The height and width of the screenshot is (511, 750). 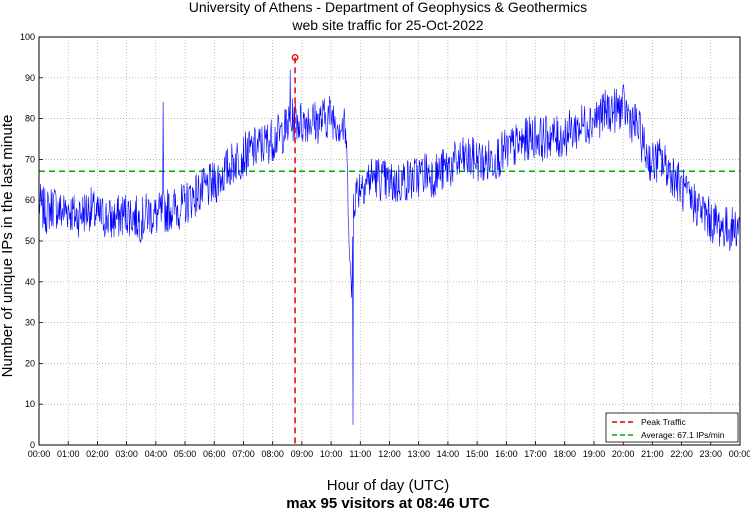 I want to click on peak-marker, so click(x=295, y=57).